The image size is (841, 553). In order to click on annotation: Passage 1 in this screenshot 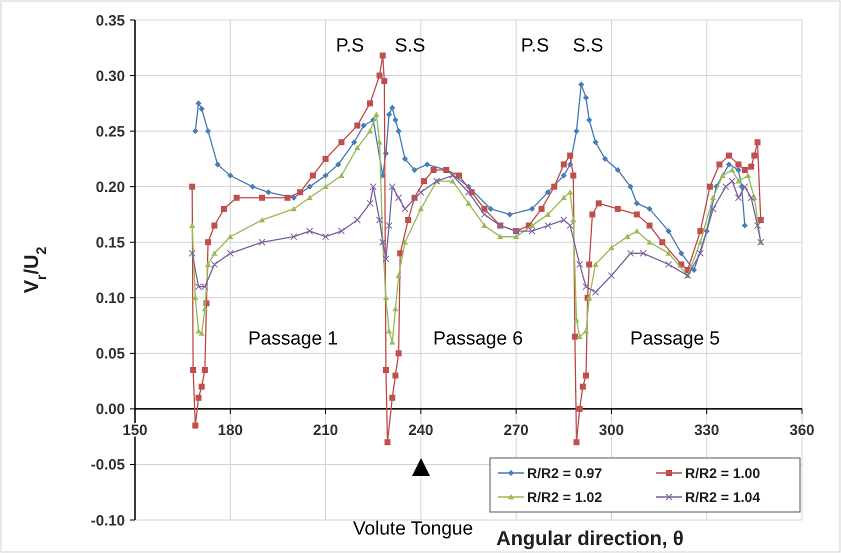, I will do `click(293, 339)`.